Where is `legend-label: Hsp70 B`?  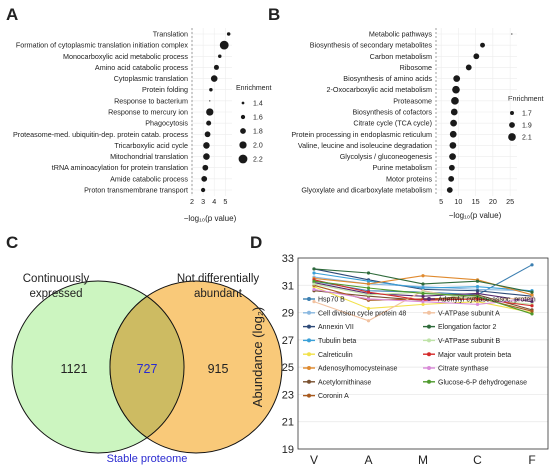 legend-label: Hsp70 B is located at coordinates (331, 300).